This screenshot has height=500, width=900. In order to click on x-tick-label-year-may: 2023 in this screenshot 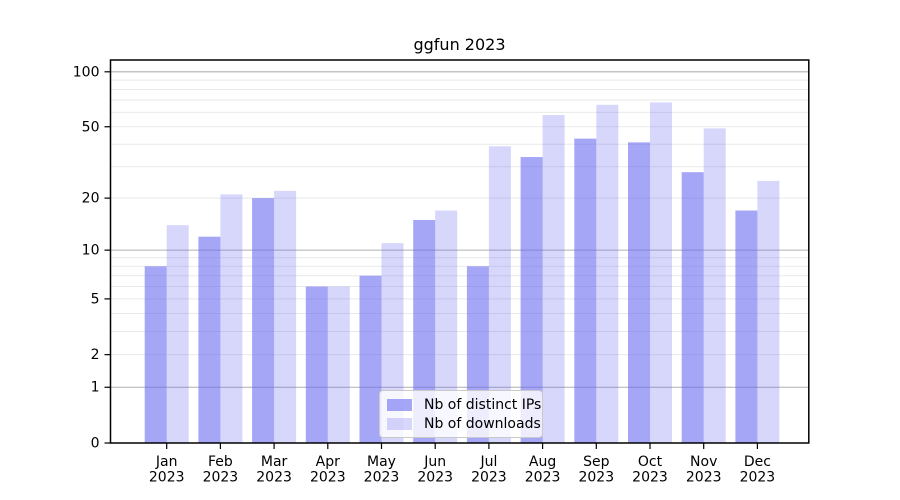, I will do `click(382, 478)`.